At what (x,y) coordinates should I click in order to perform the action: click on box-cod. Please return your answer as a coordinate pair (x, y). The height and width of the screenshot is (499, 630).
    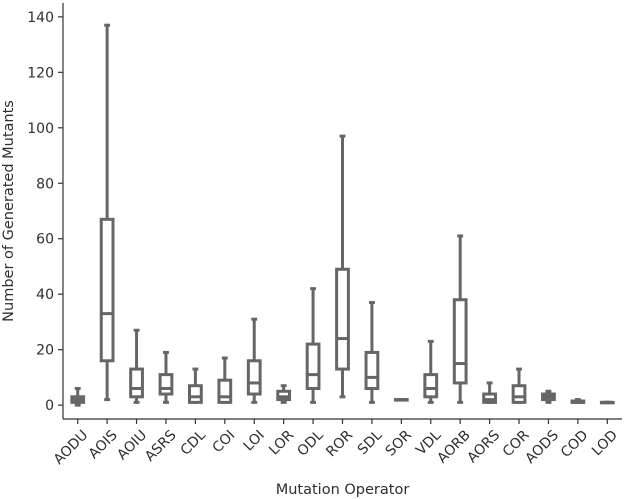
    Looking at the image, I should click on (578, 401).